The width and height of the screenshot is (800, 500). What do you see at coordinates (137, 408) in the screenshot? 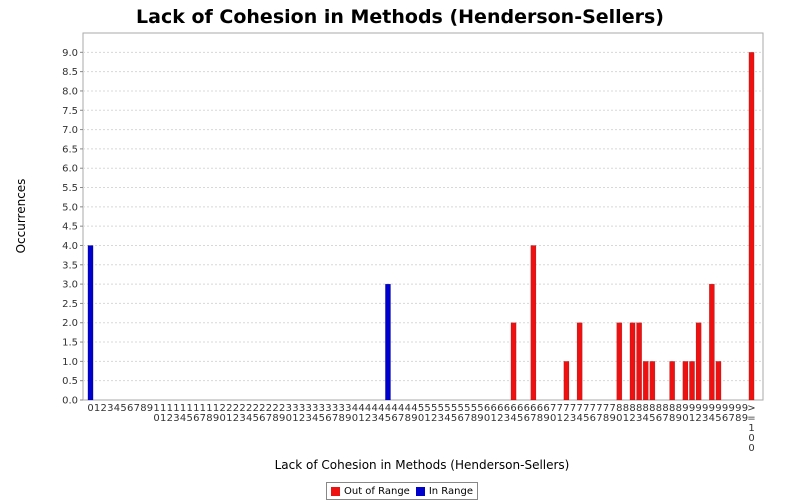
I see `x-tick-label: 7` at bounding box center [137, 408].